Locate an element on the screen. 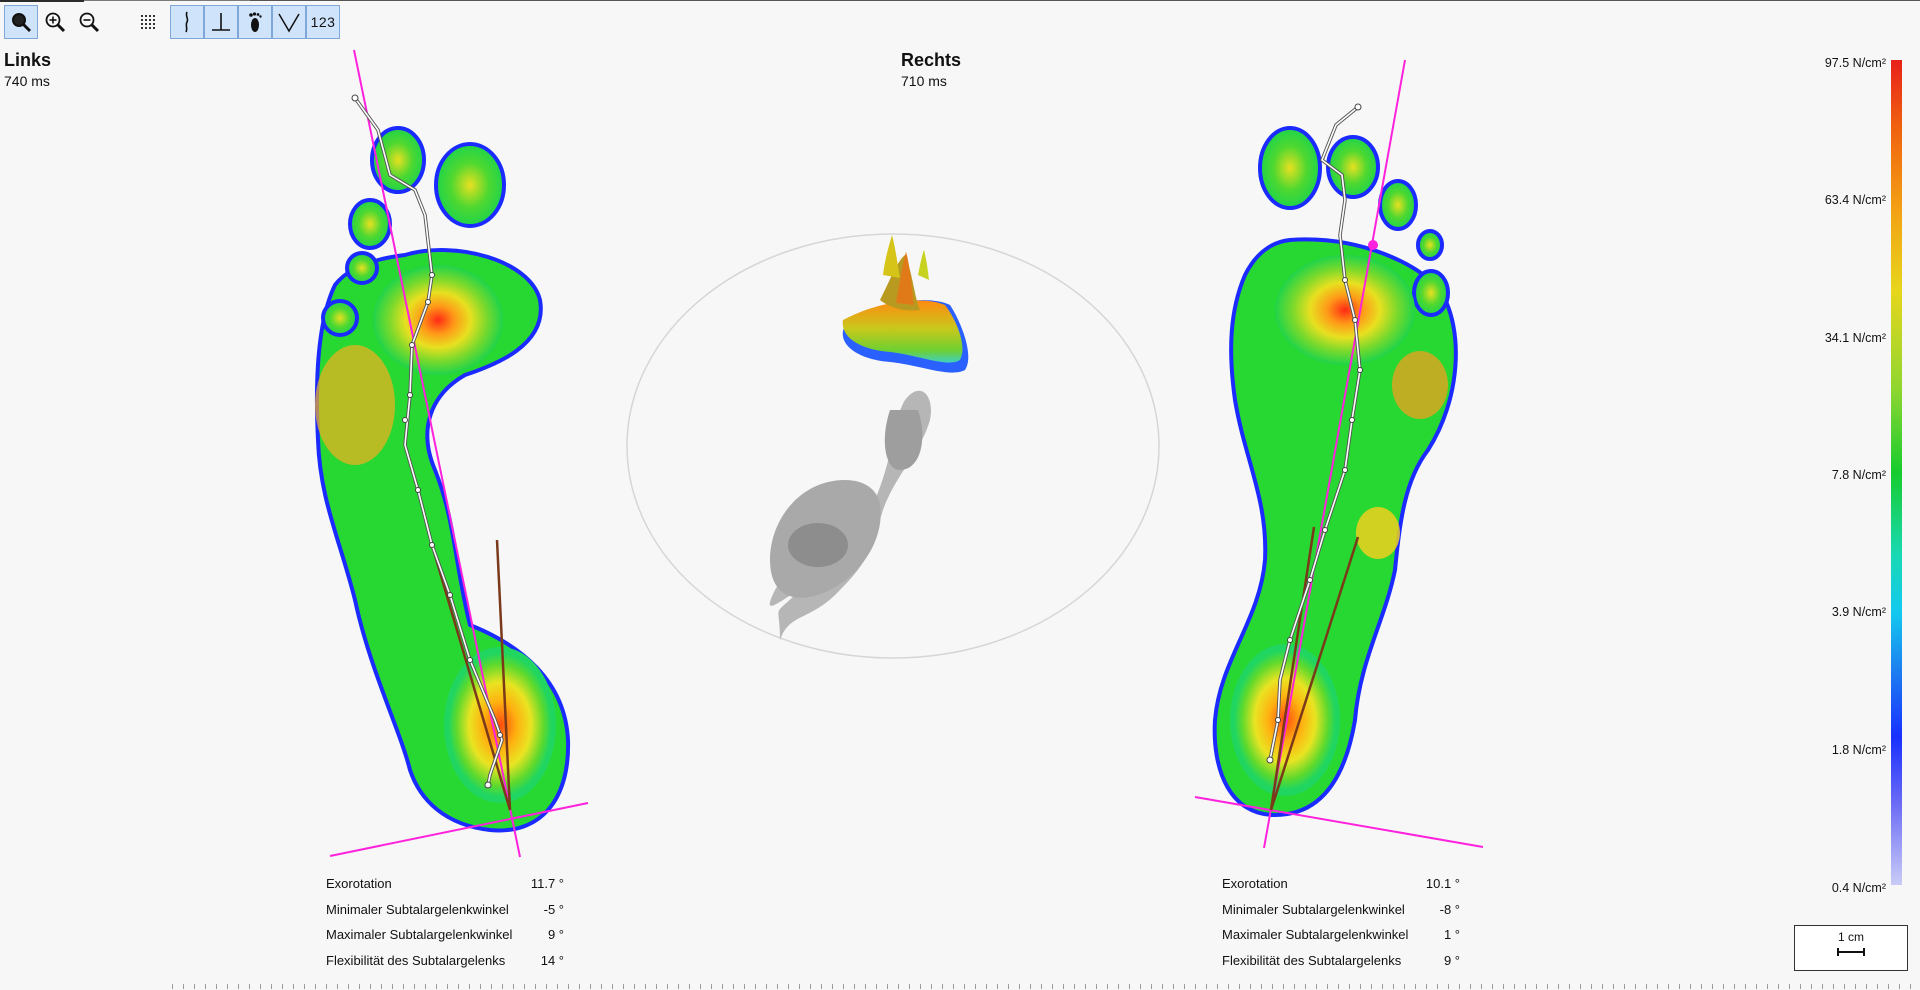  stat-value: -5 ° is located at coordinates (553, 909).